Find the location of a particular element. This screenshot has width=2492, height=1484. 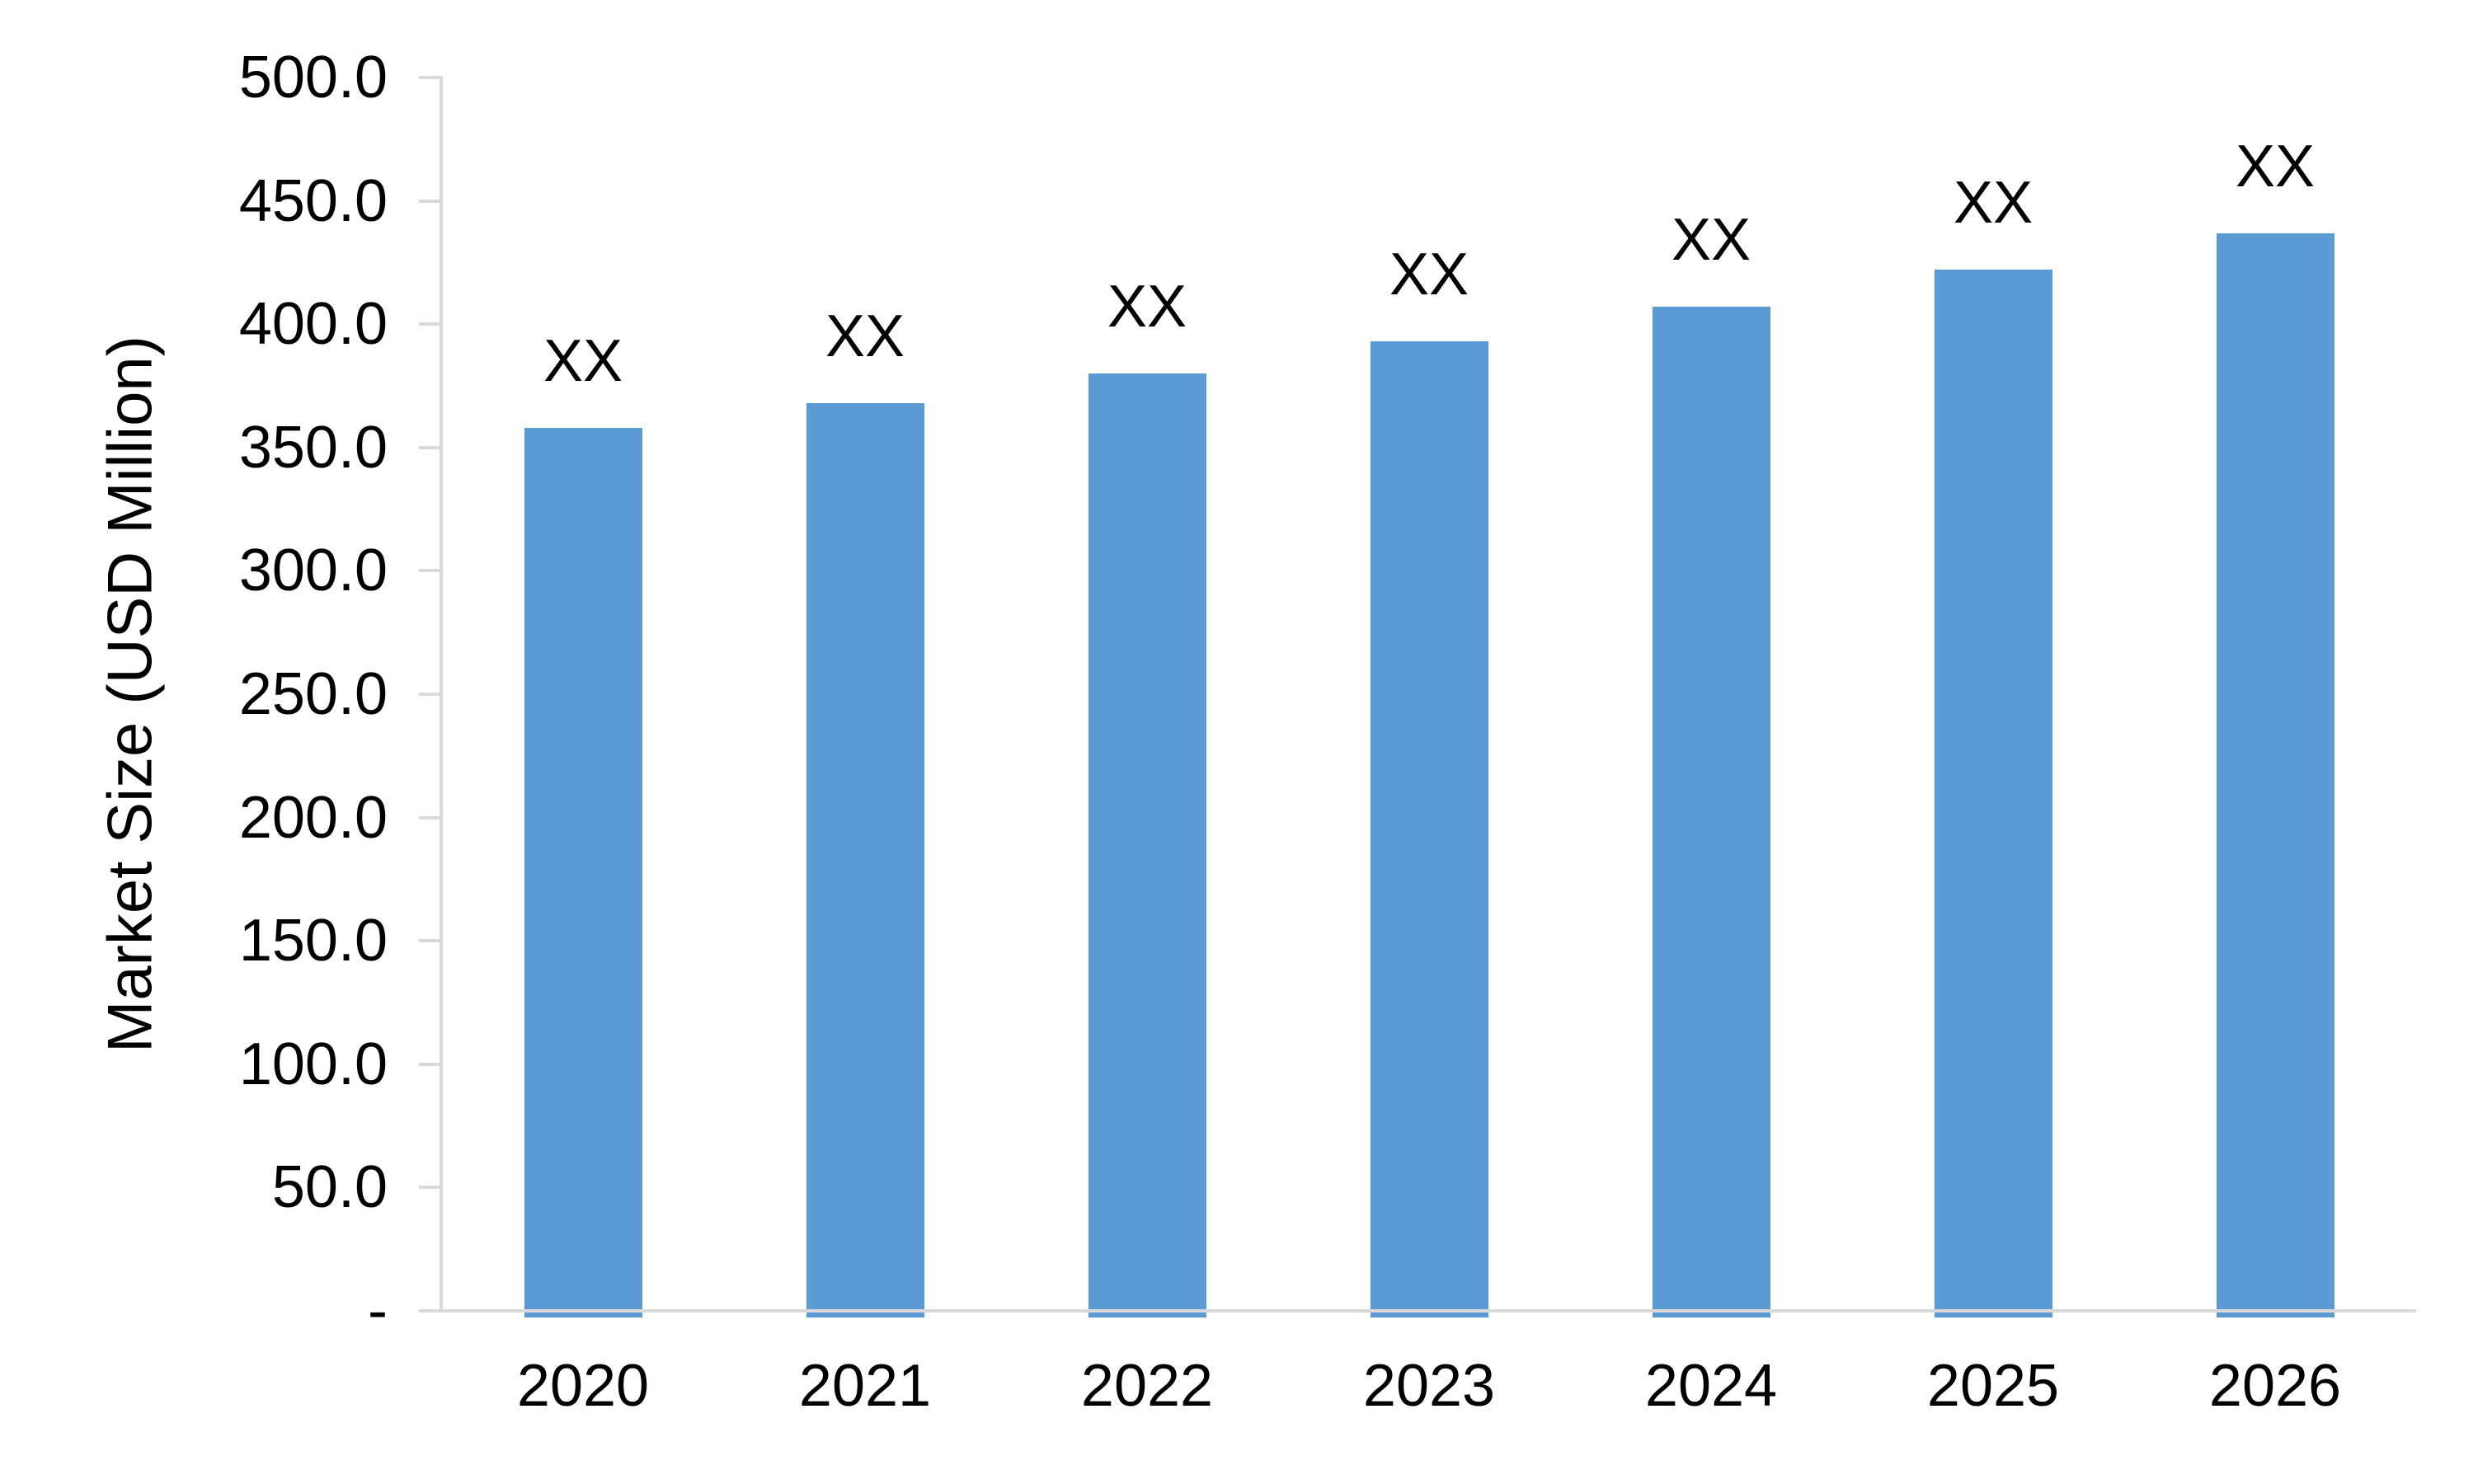

bar-value-label-2024: XX is located at coordinates (1711, 240).